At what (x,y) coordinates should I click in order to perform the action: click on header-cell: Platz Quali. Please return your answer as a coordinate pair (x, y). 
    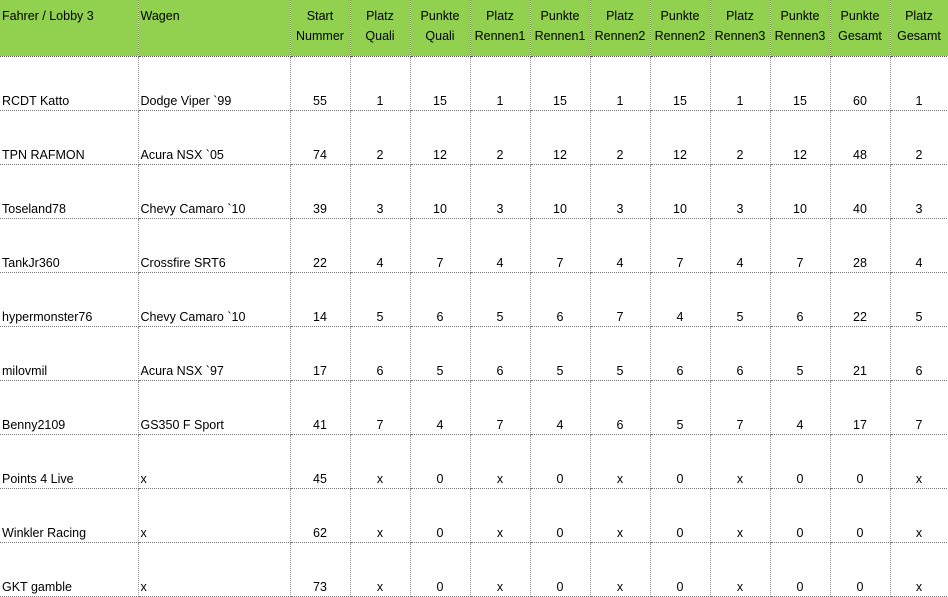
    Looking at the image, I should click on (380, 28).